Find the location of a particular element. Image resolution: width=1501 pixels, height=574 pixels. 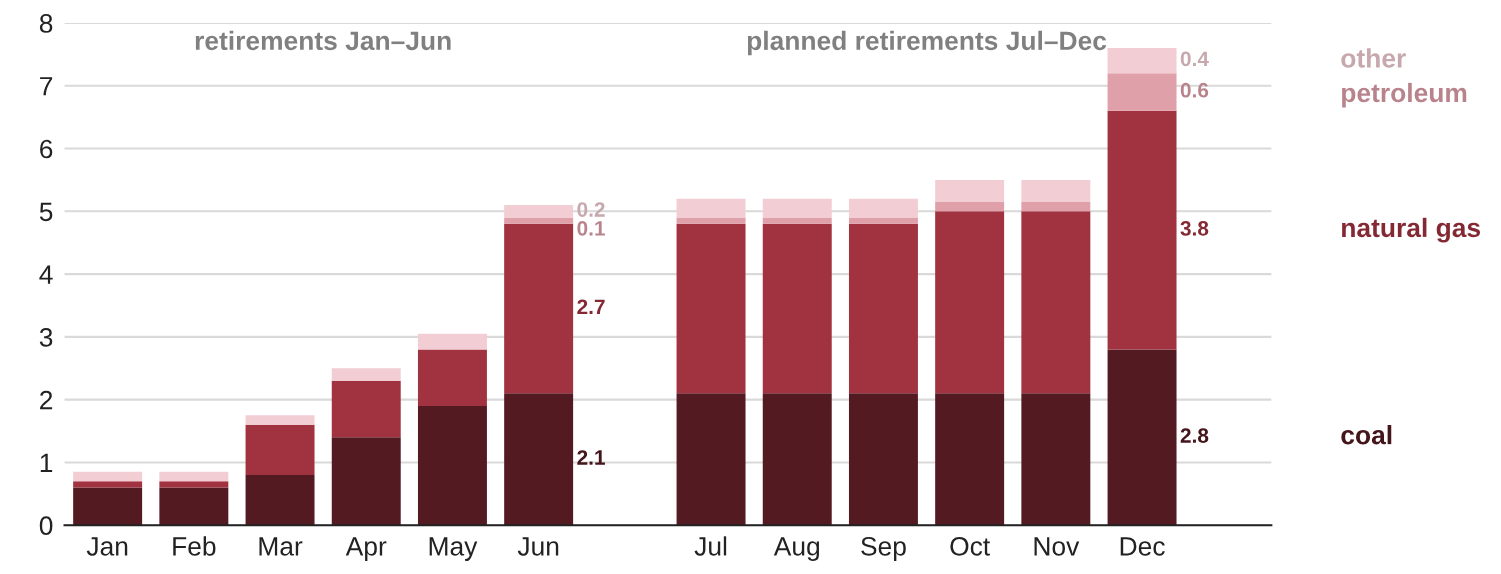

y-tick-label: 5 is located at coordinates (46, 212).